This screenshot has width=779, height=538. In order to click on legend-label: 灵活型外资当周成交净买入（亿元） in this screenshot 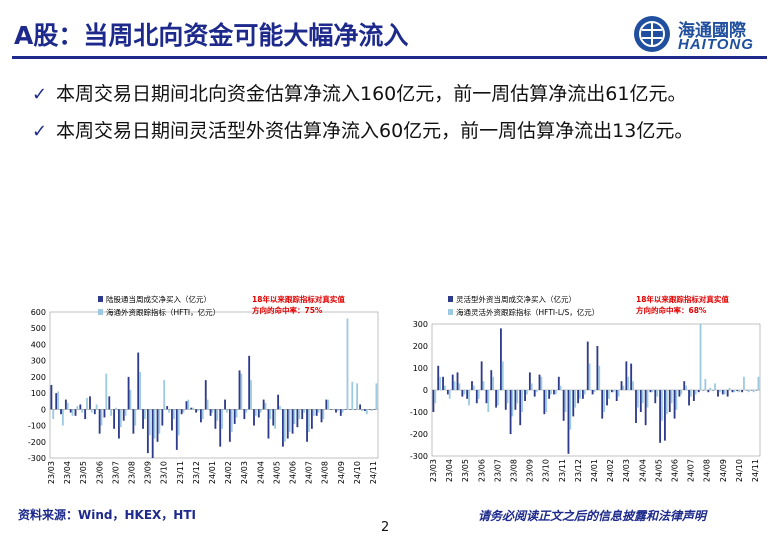, I will do `click(516, 299)`.